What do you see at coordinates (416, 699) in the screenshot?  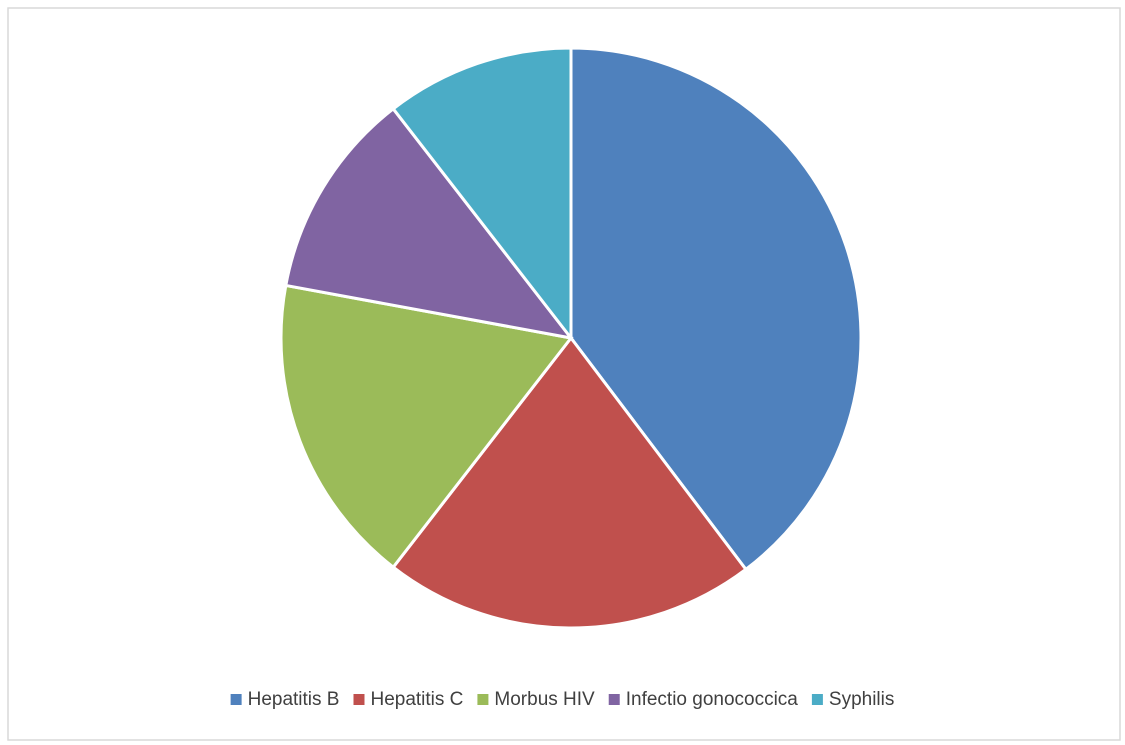 I see `legend-label: Hepatitis C` at bounding box center [416, 699].